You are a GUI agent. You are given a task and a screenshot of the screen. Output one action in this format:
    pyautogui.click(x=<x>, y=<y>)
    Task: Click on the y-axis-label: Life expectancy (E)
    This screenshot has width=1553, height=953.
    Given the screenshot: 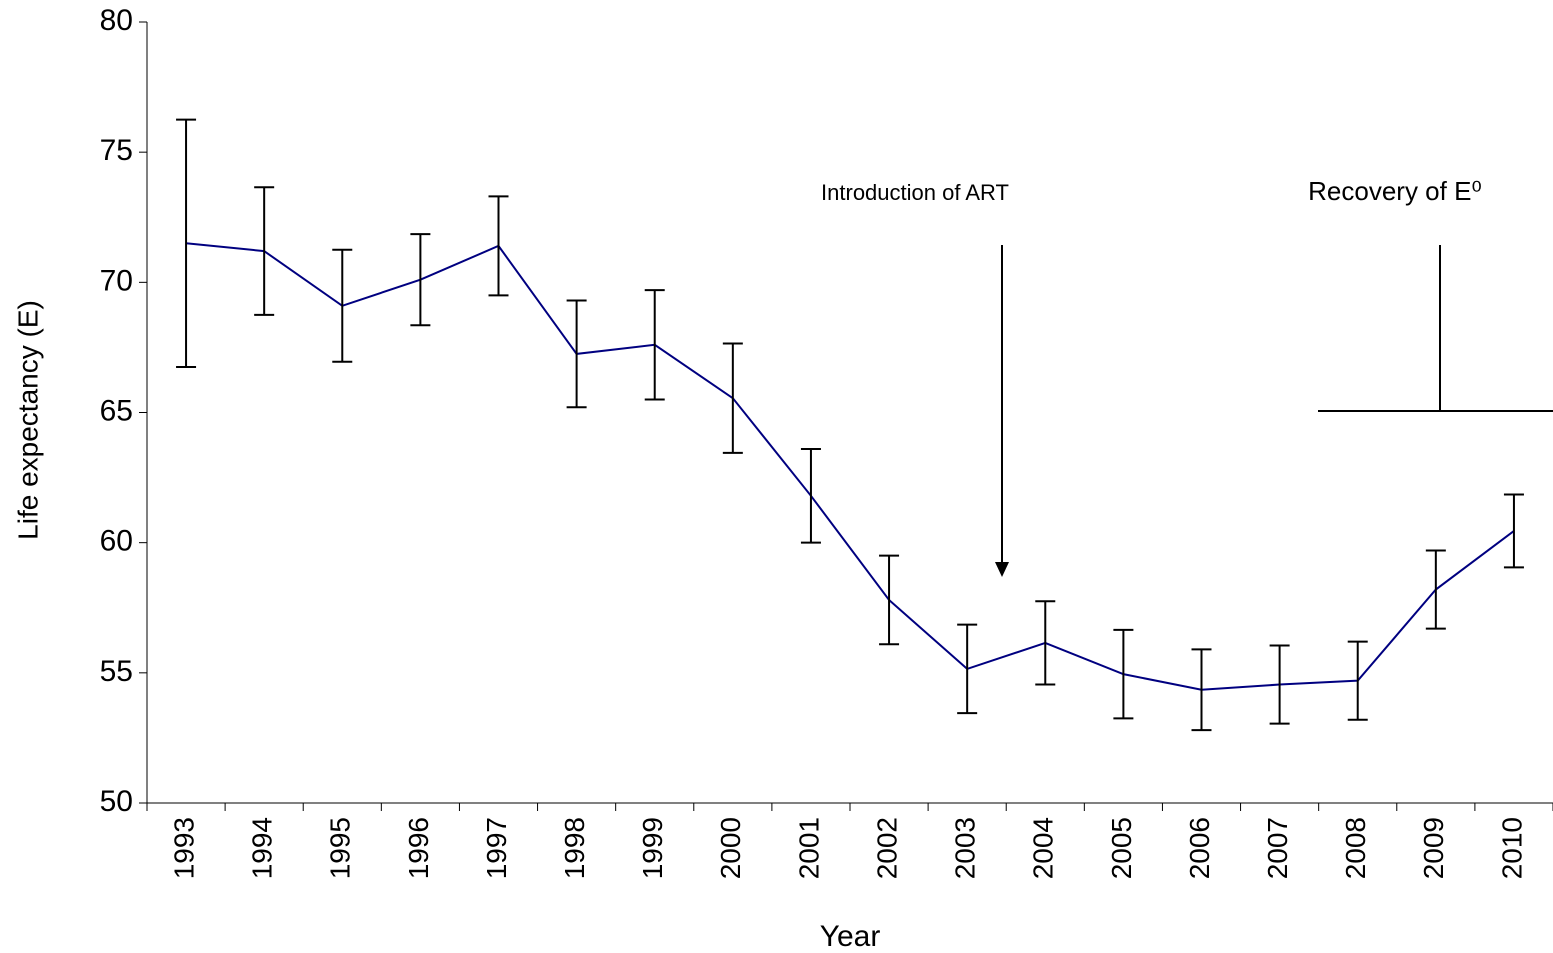 What is the action you would take?
    pyautogui.click(x=27, y=420)
    